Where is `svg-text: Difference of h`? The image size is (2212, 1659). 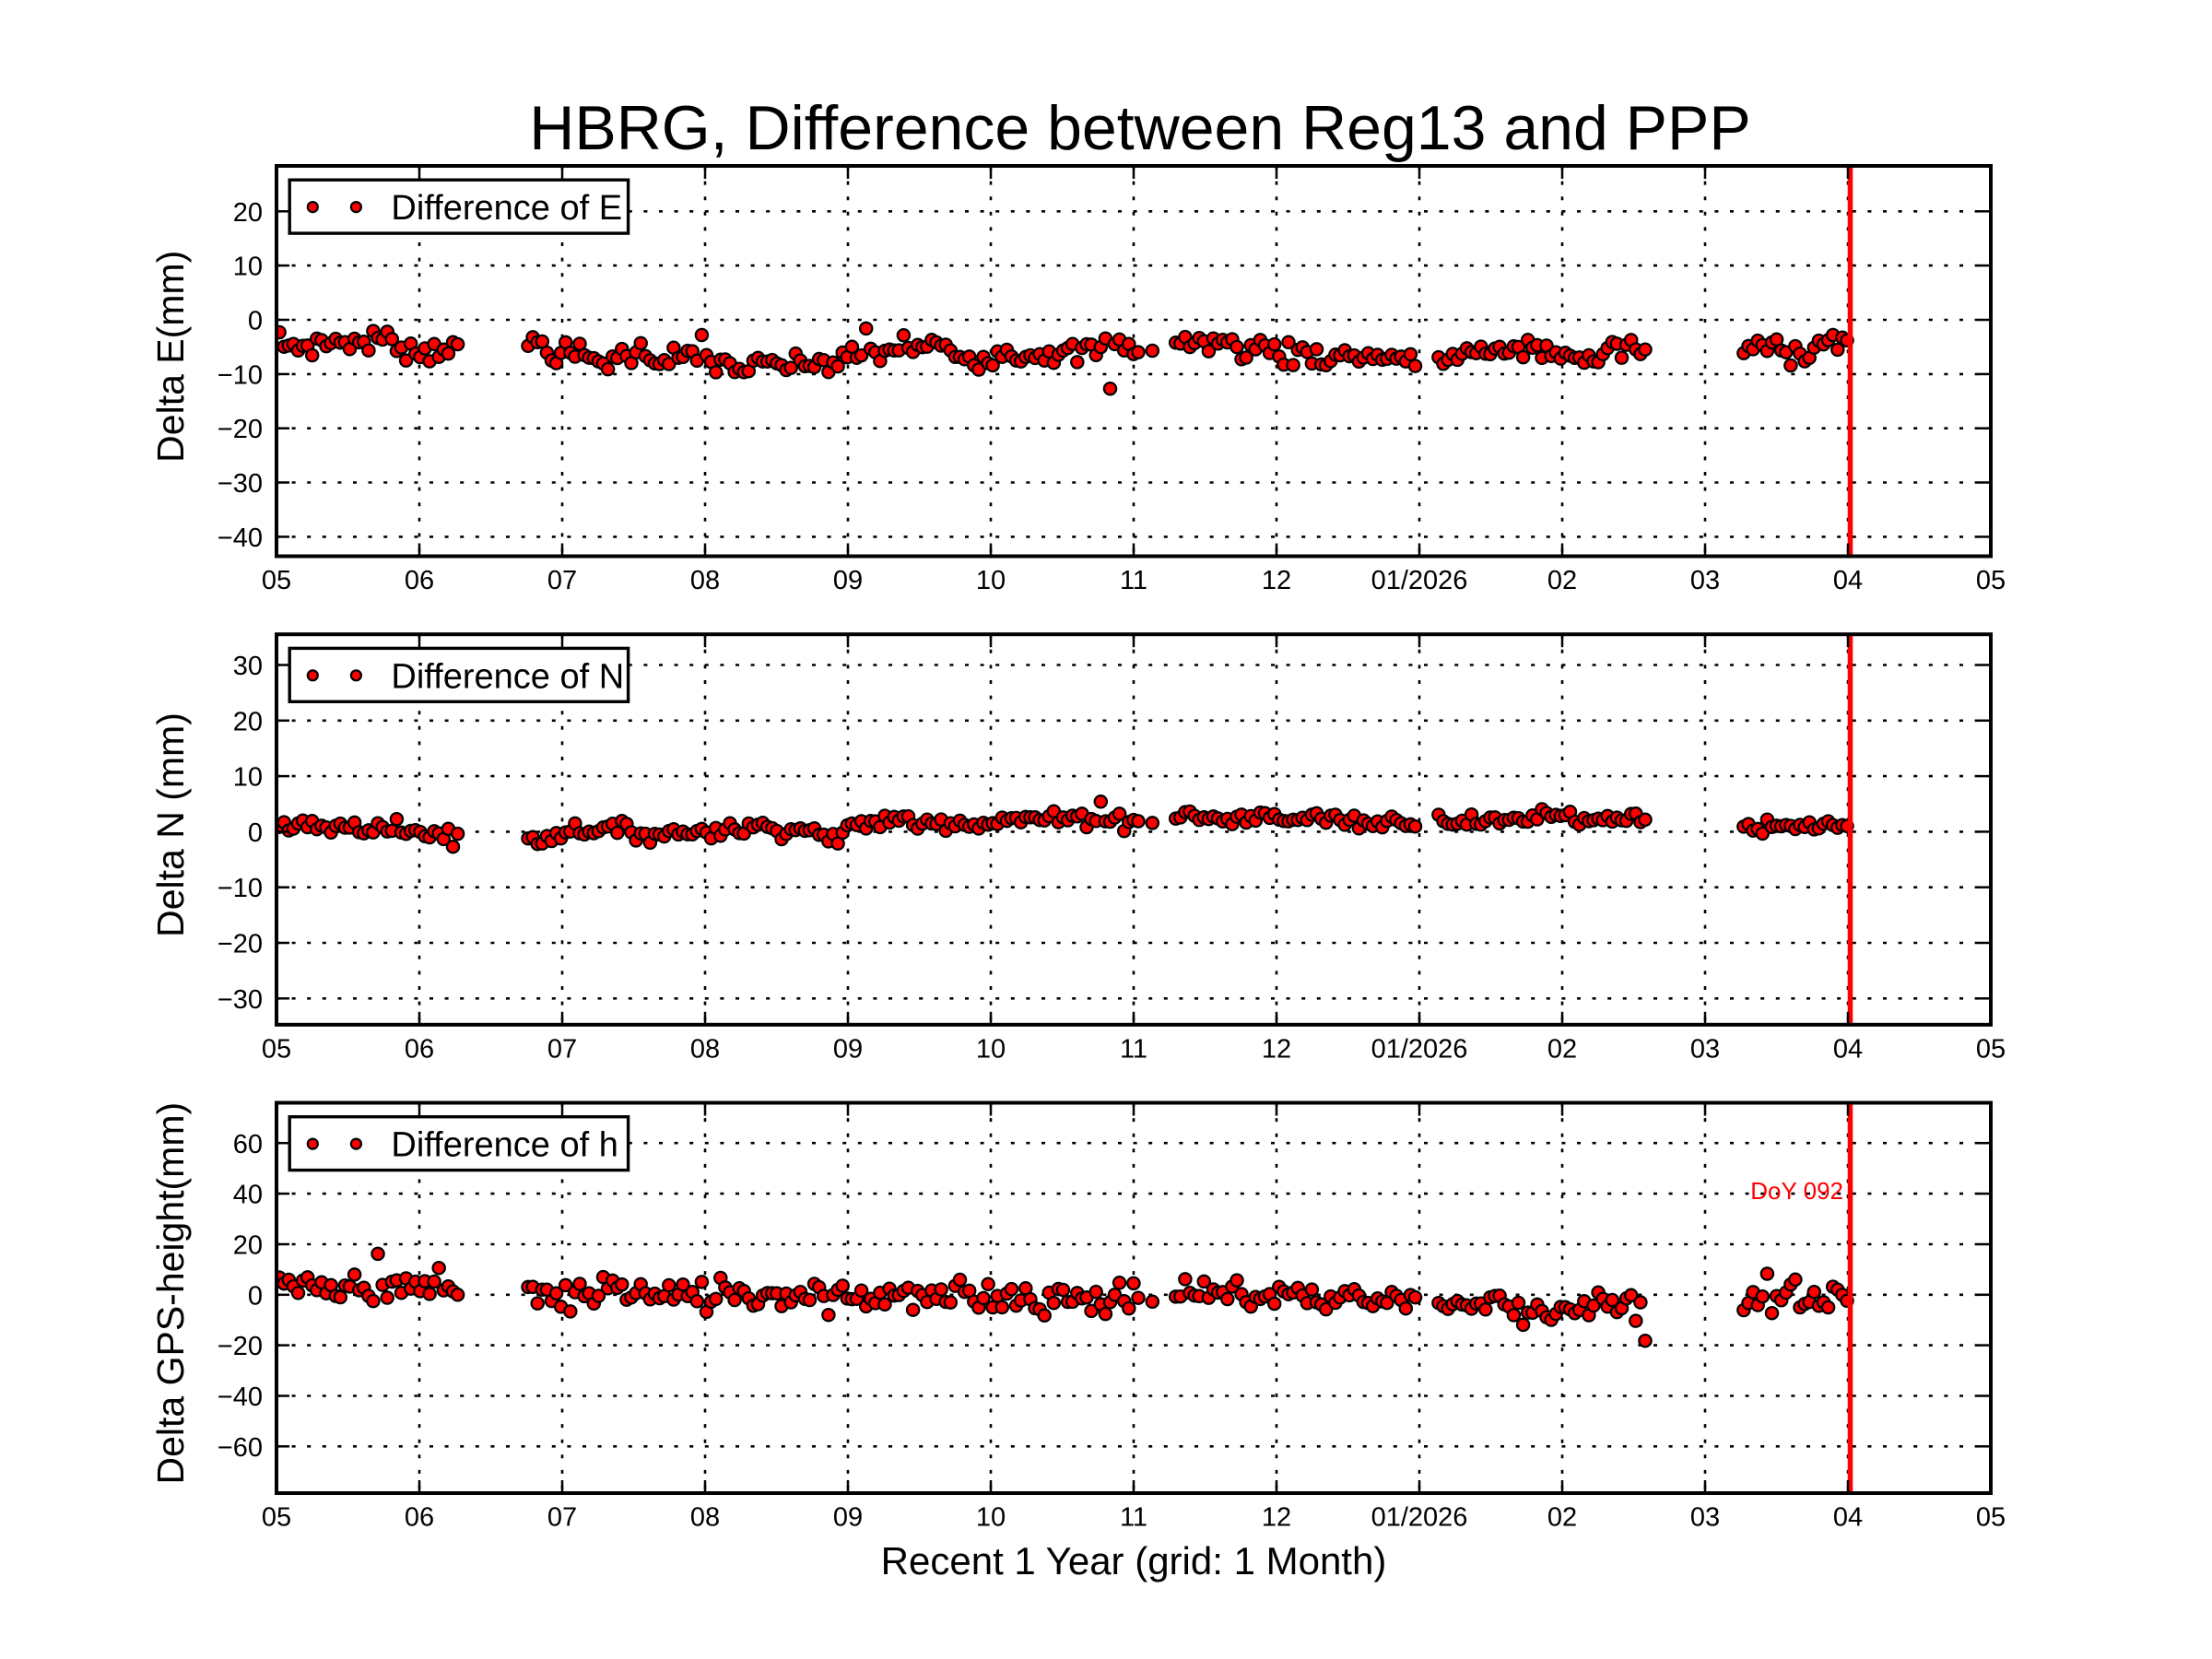 svg-text: Difference of h is located at coordinates (504, 1145).